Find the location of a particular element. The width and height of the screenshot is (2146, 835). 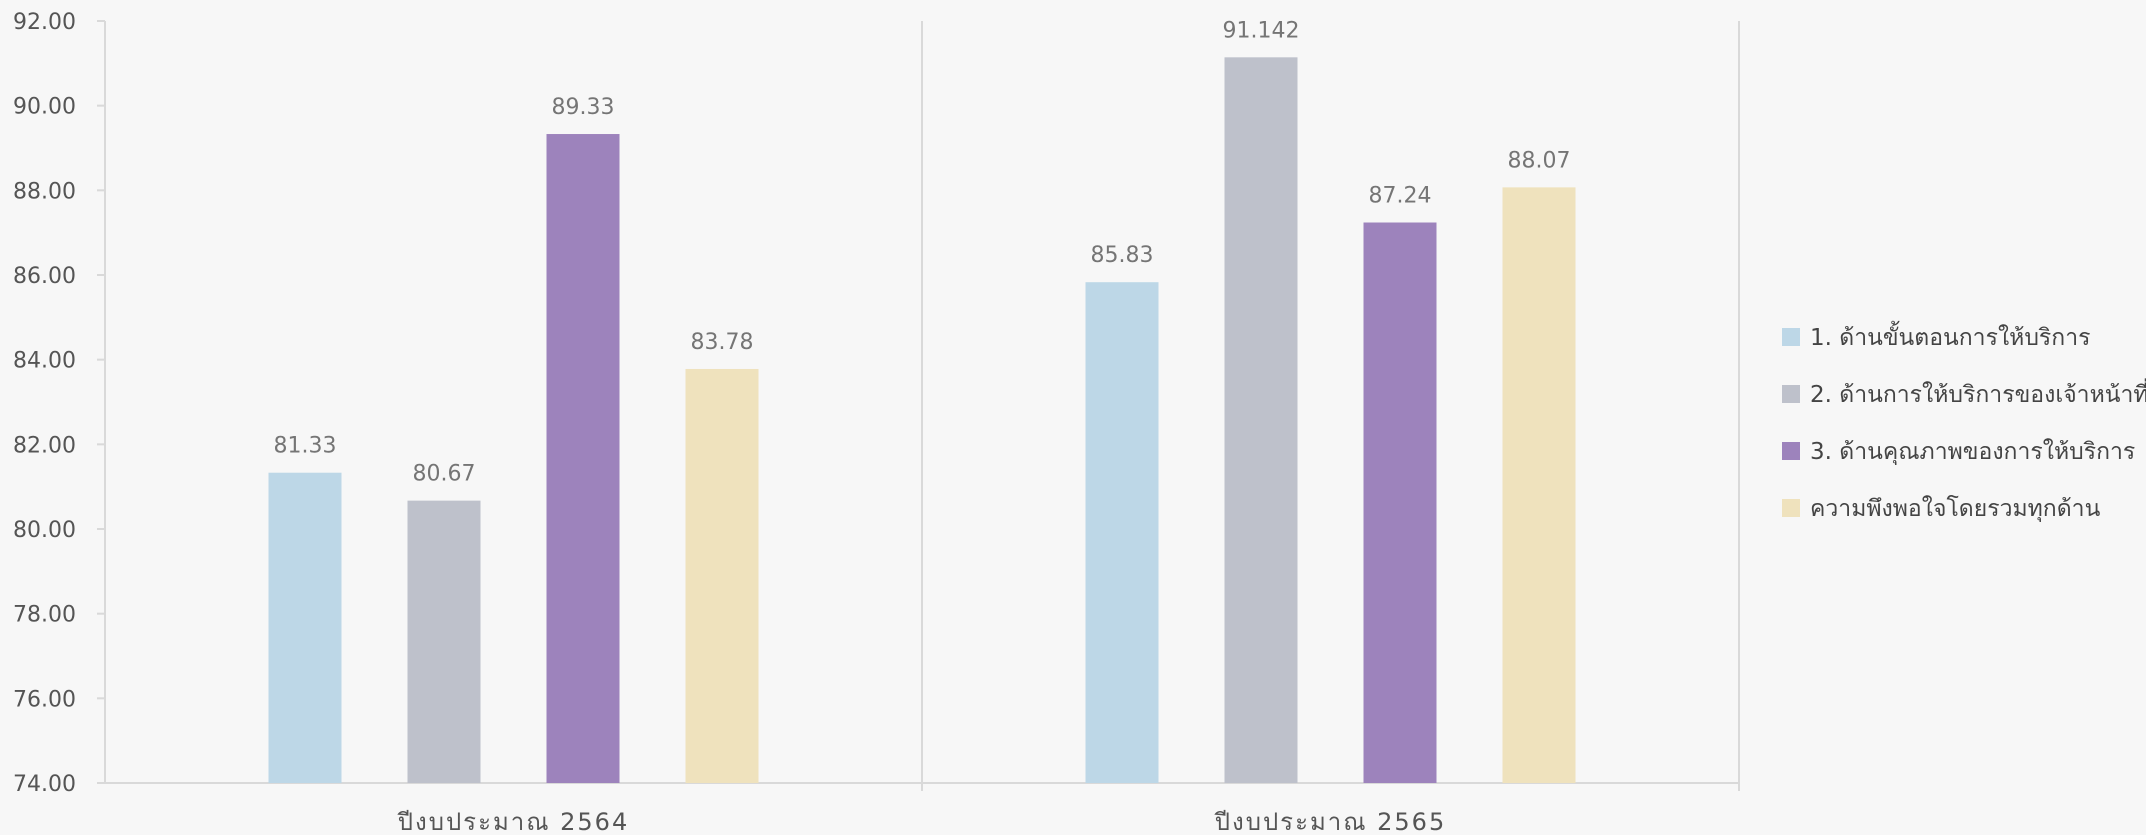

y-tick-label: 90.00 is located at coordinates (44, 107).